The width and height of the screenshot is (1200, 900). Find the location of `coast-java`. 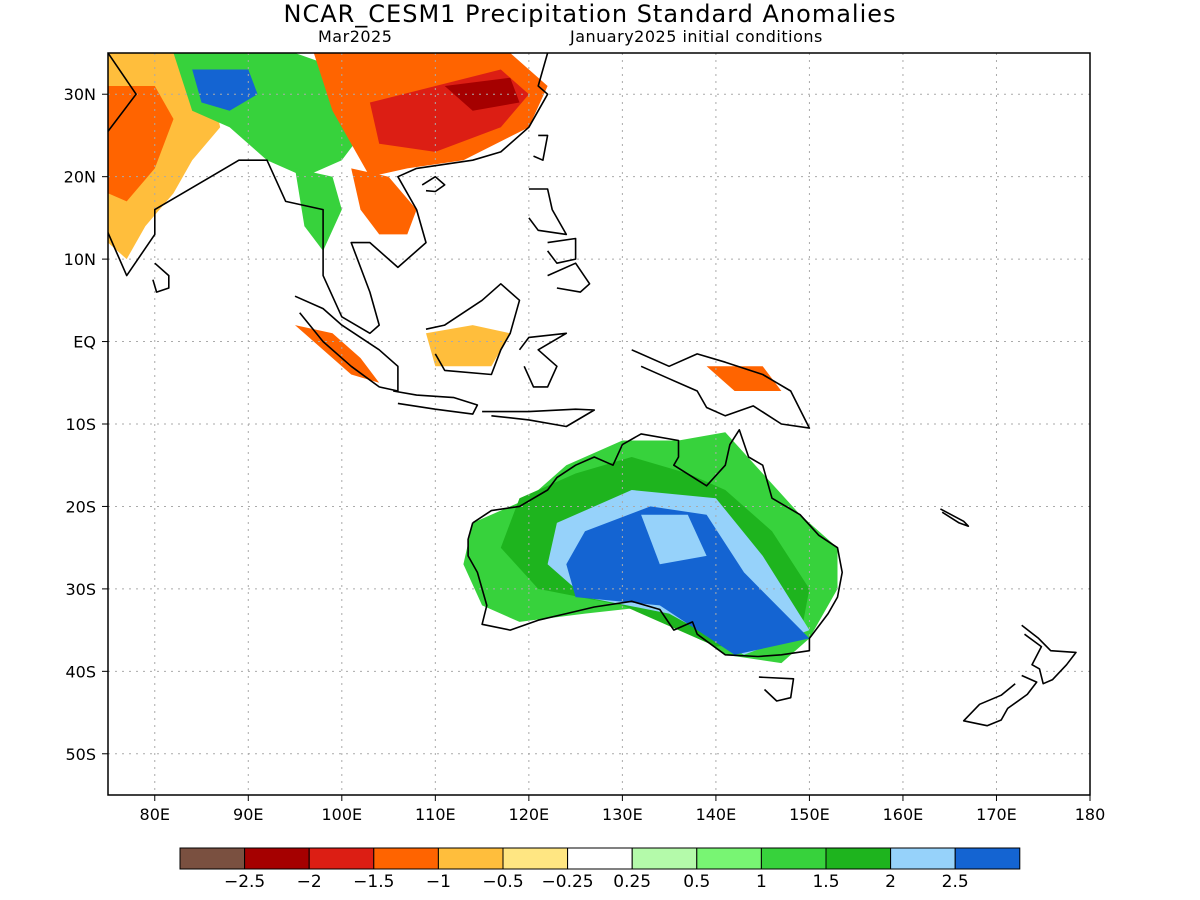

coast-java is located at coordinates (436, 402).